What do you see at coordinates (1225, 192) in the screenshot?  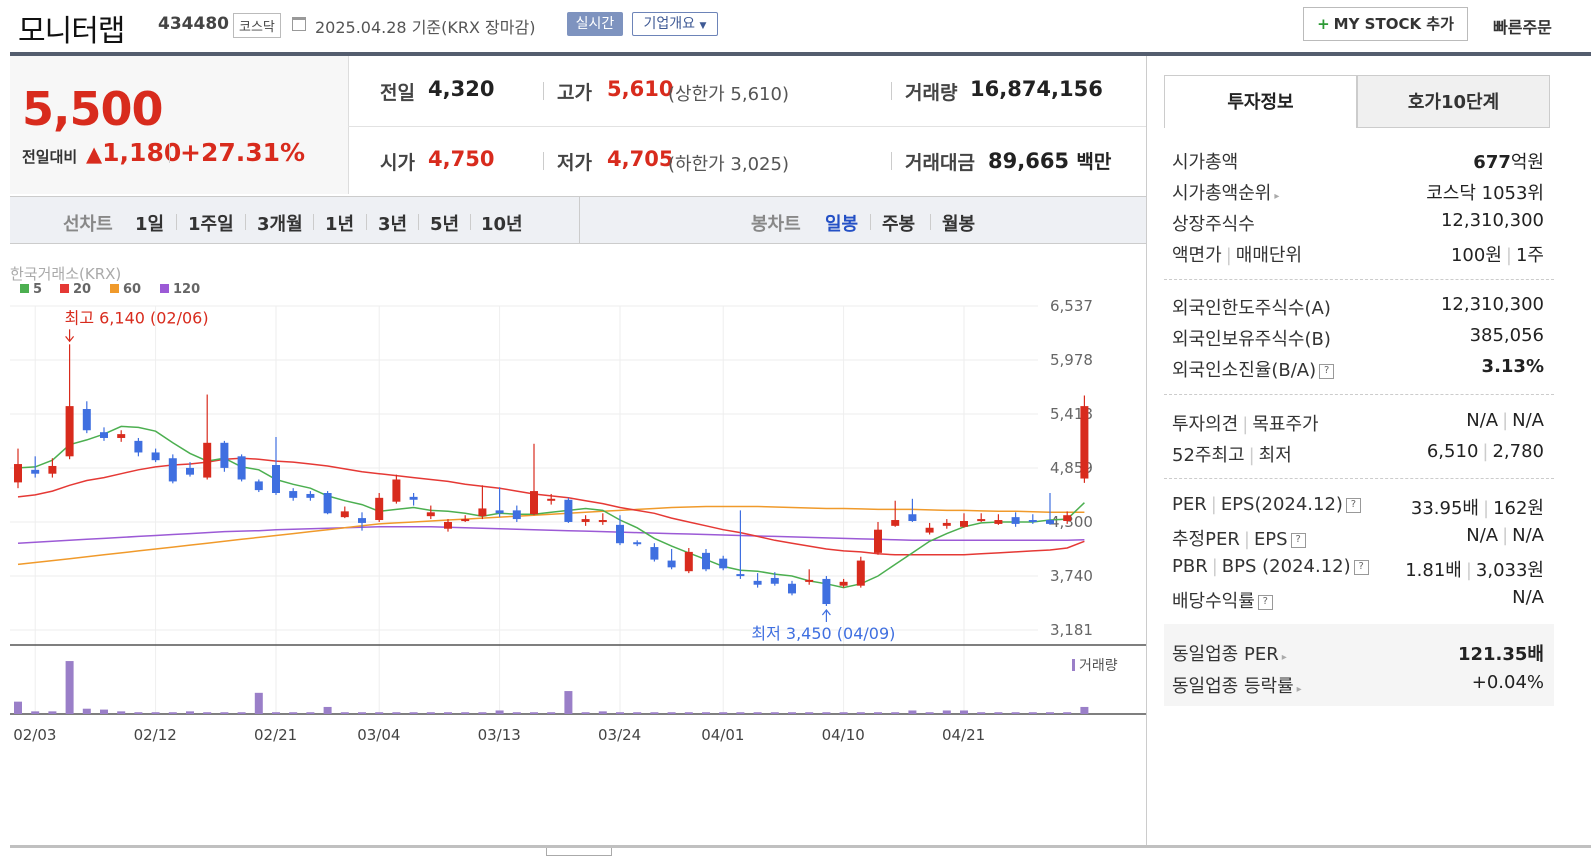 I see `cap-rank-label: 시가총액순위 ▸` at bounding box center [1225, 192].